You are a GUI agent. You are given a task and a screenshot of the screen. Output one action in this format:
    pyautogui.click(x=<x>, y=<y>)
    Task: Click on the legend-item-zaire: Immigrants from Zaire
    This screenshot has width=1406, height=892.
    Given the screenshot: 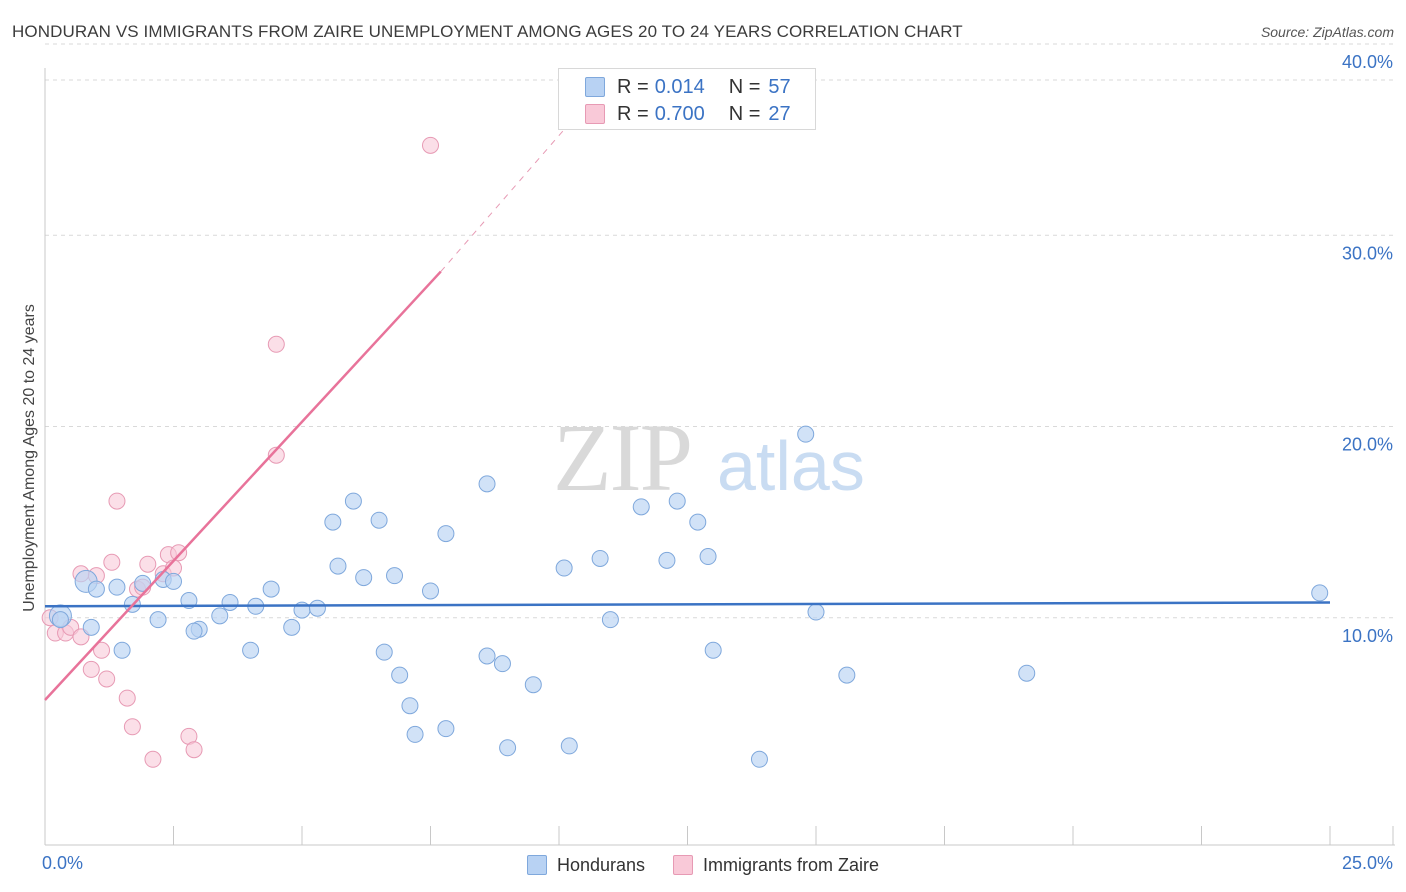 What is the action you would take?
    pyautogui.click(x=776, y=865)
    